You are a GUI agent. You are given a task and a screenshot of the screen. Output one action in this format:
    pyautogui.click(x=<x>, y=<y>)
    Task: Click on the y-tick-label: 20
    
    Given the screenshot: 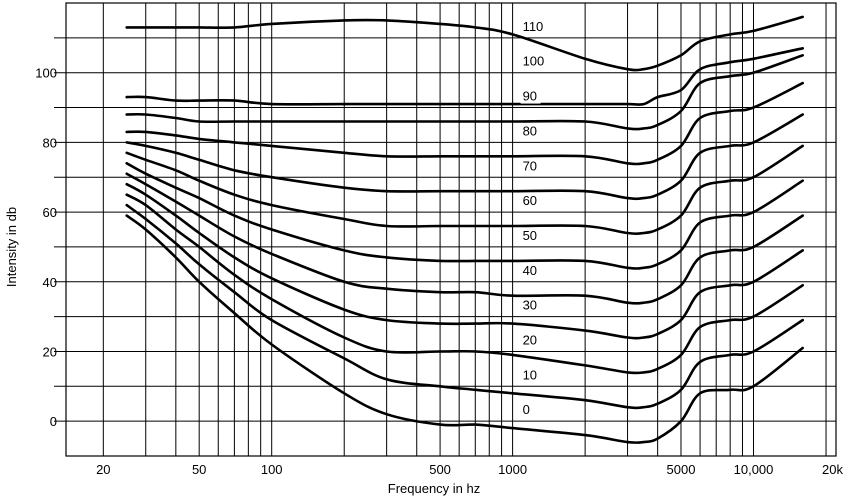 What is the action you would take?
    pyautogui.click(x=50, y=351)
    